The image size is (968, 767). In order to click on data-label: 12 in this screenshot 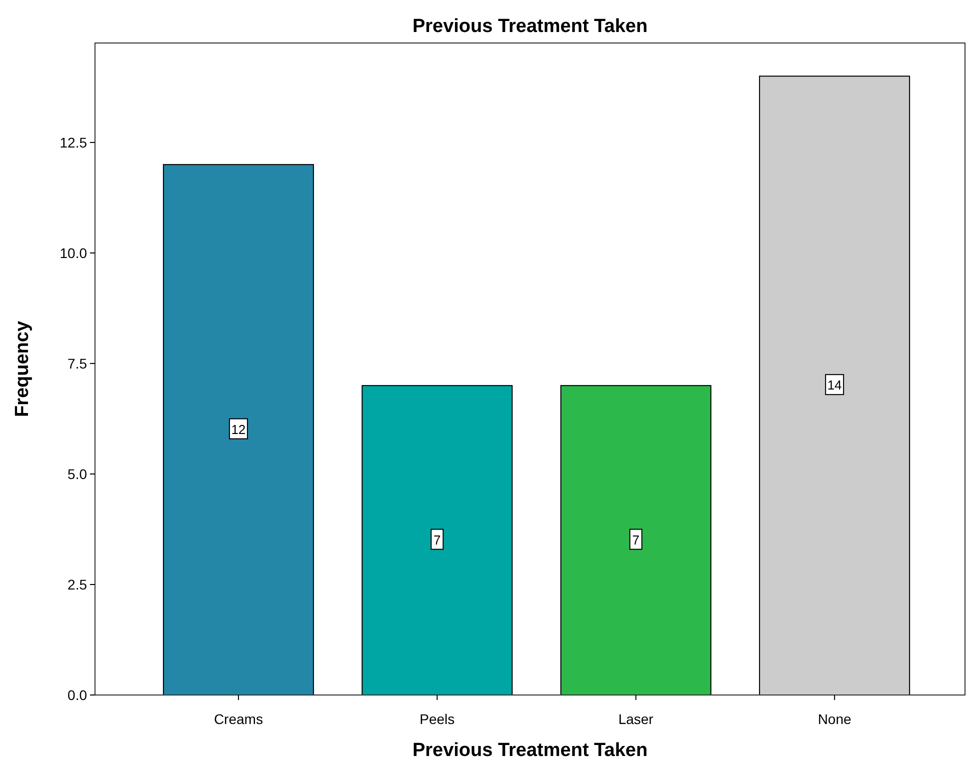, I will do `click(238, 429)`.